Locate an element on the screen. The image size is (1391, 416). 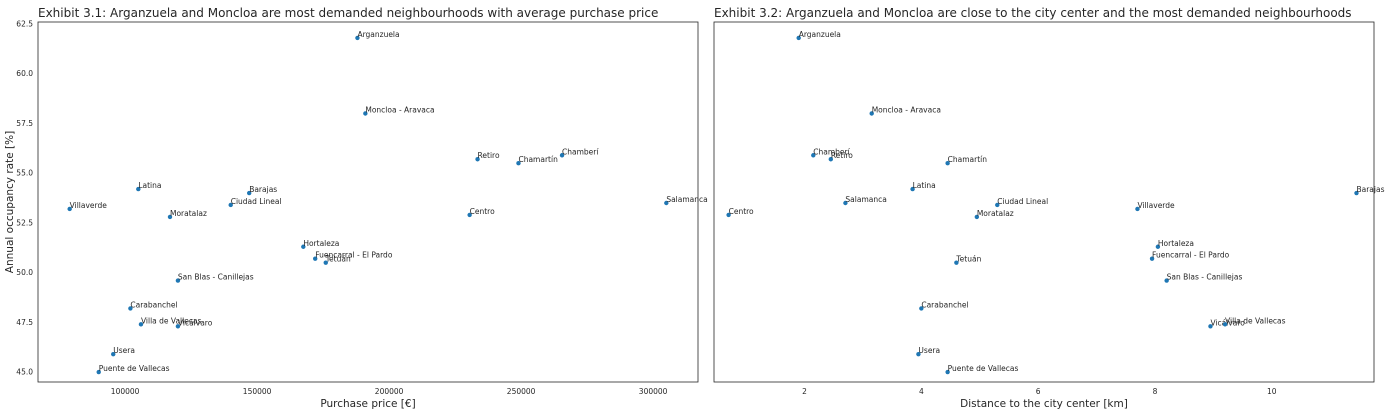
chart-1-point-label: Chamartín is located at coordinates (968, 159).